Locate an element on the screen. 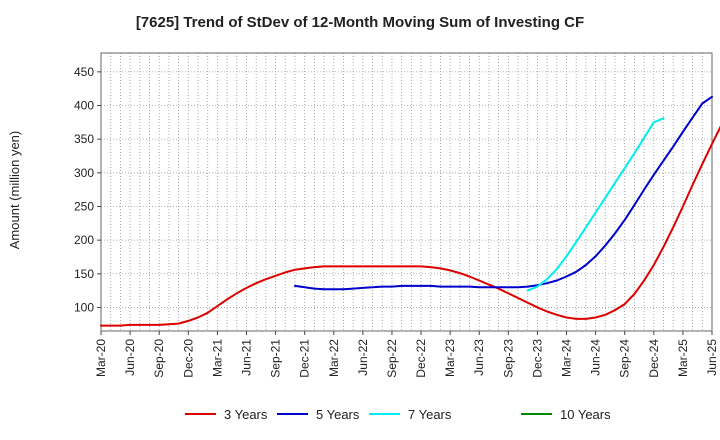  x-tick-label: Sep-22 is located at coordinates (392, 358).